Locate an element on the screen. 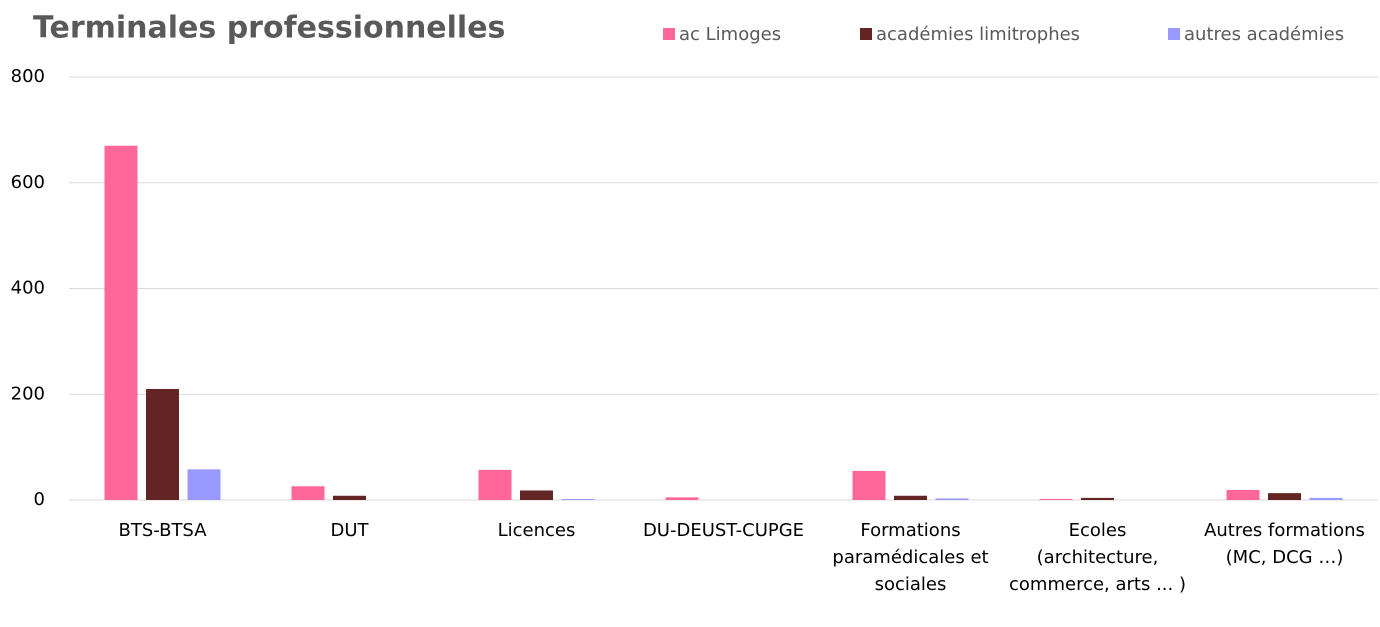 The height and width of the screenshot is (627, 1380). chart-title: Terminales professionnelles is located at coordinates (269, 28).